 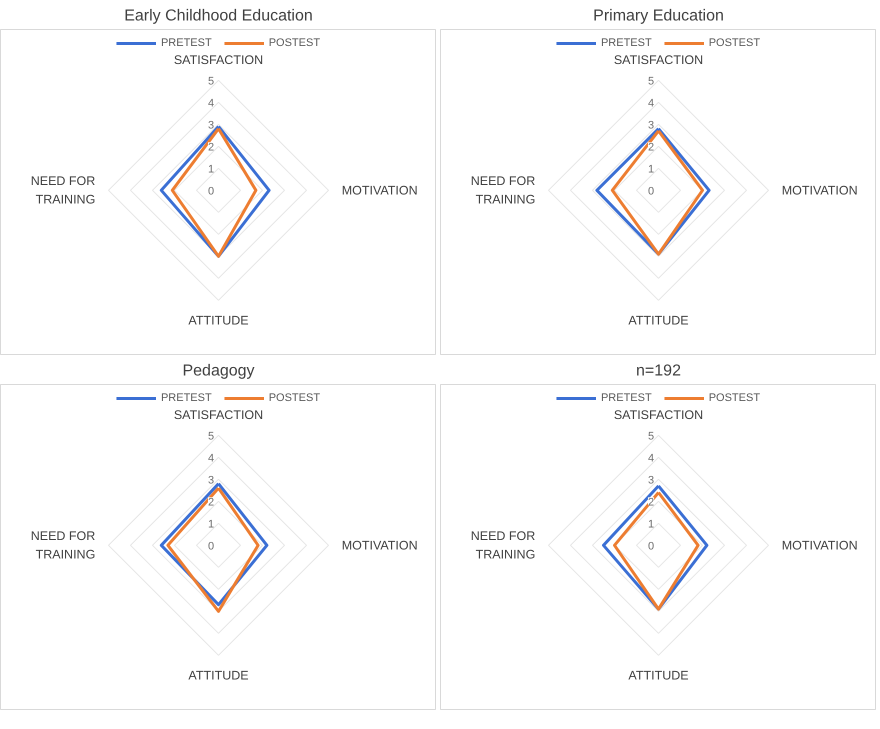 I want to click on chart-title: n=192, so click(x=659, y=371).